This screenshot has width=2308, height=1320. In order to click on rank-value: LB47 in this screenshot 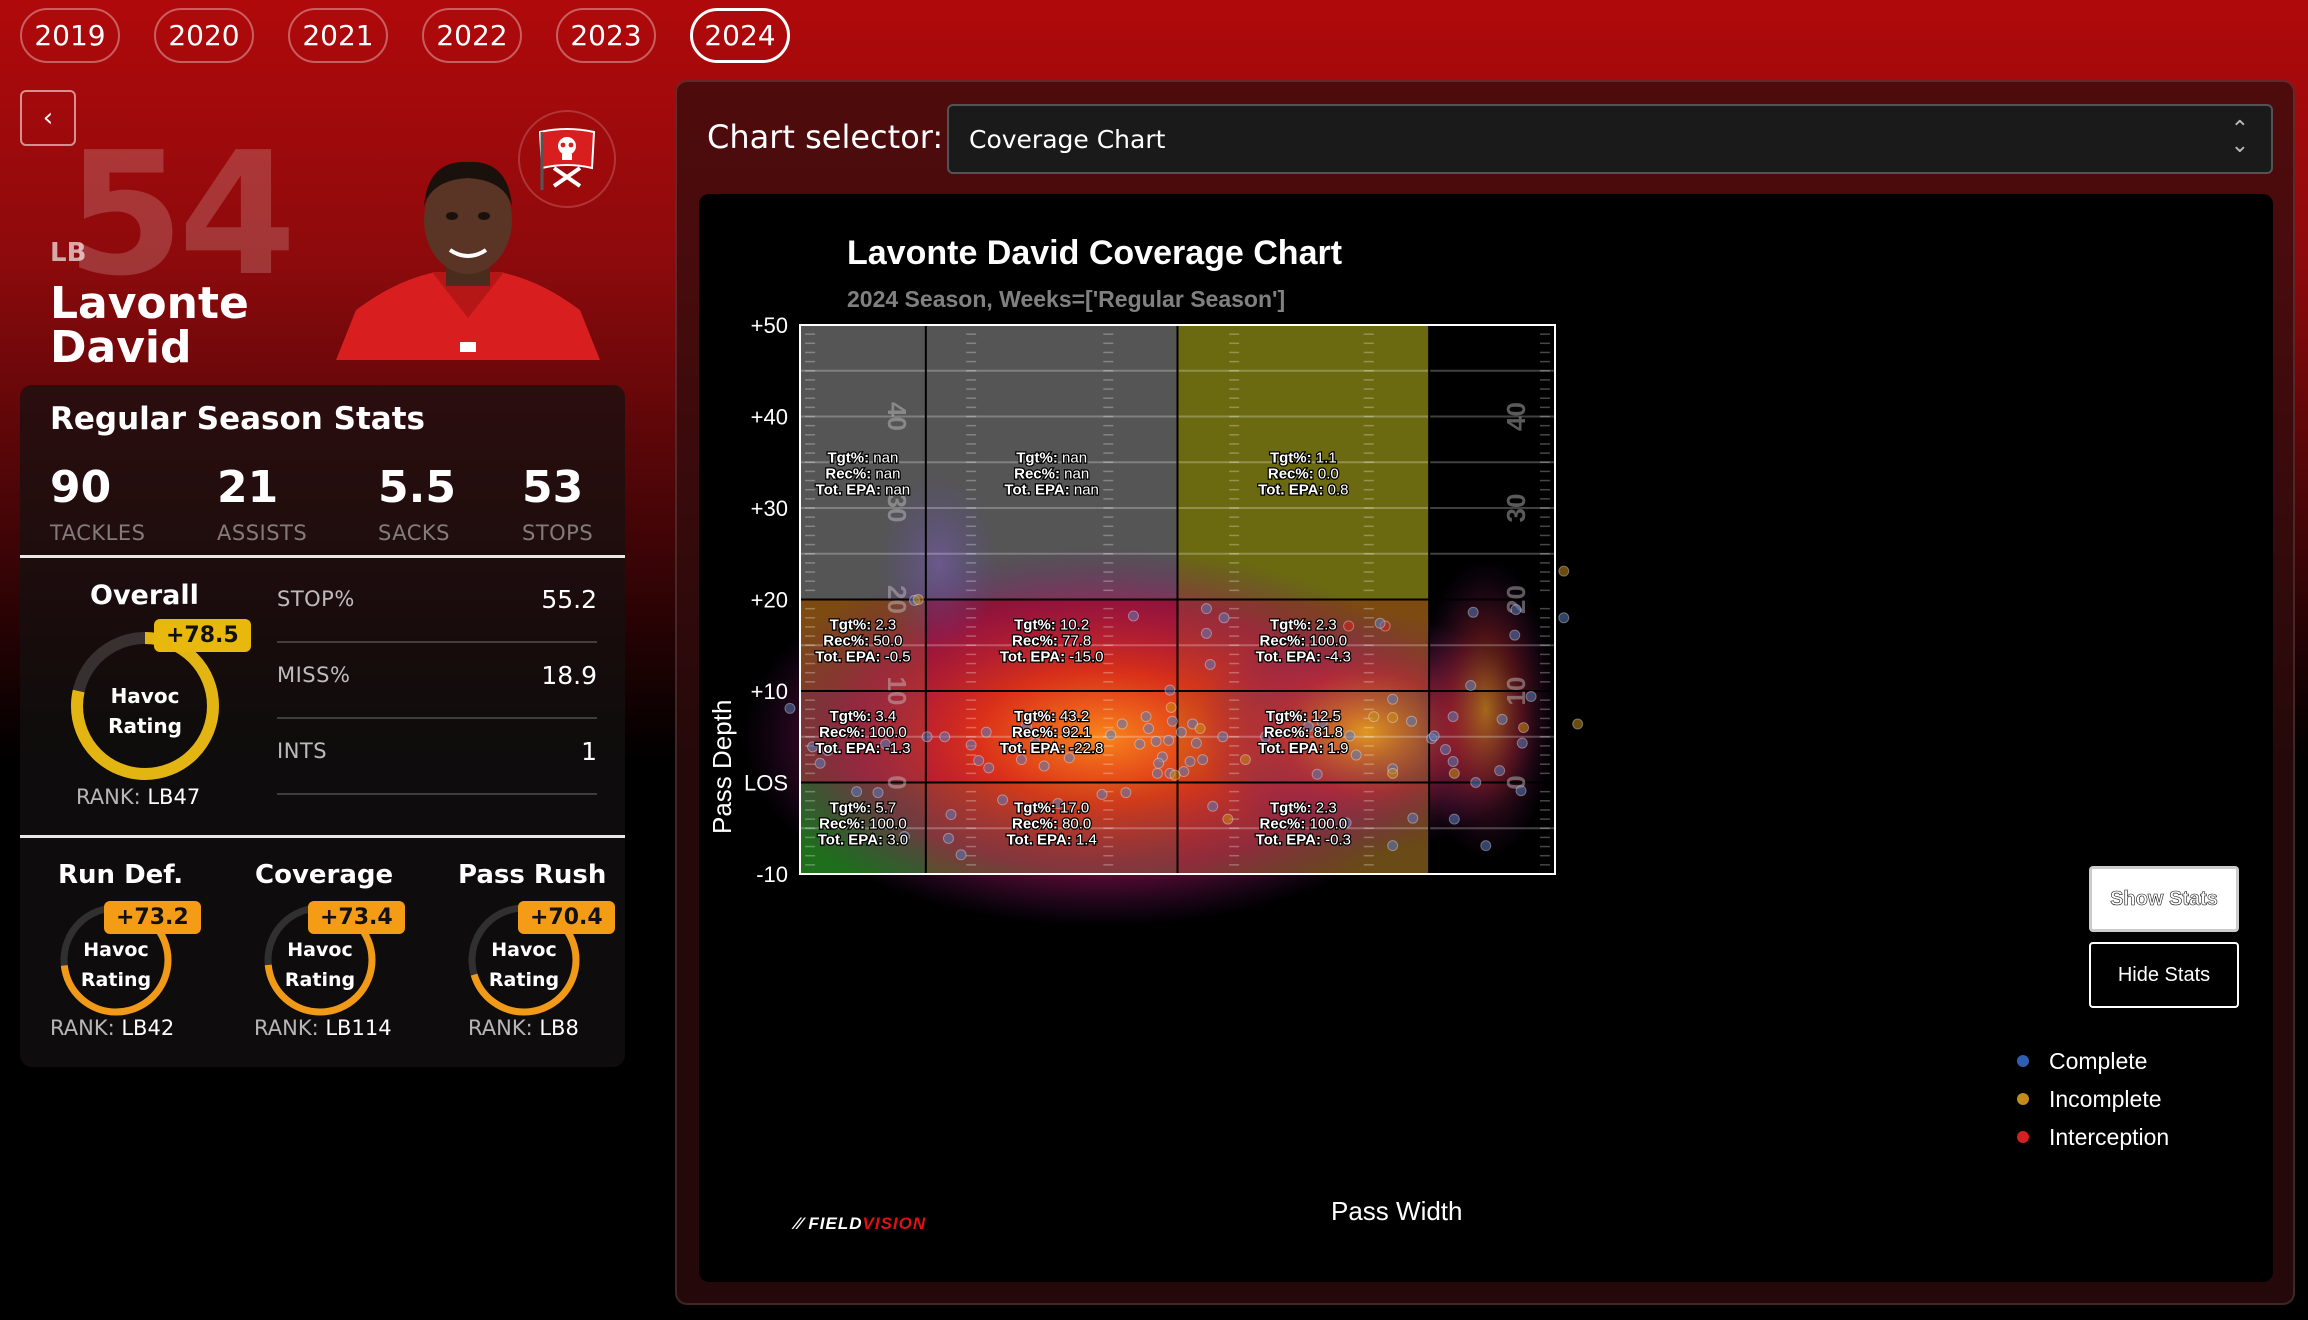, I will do `click(174, 797)`.